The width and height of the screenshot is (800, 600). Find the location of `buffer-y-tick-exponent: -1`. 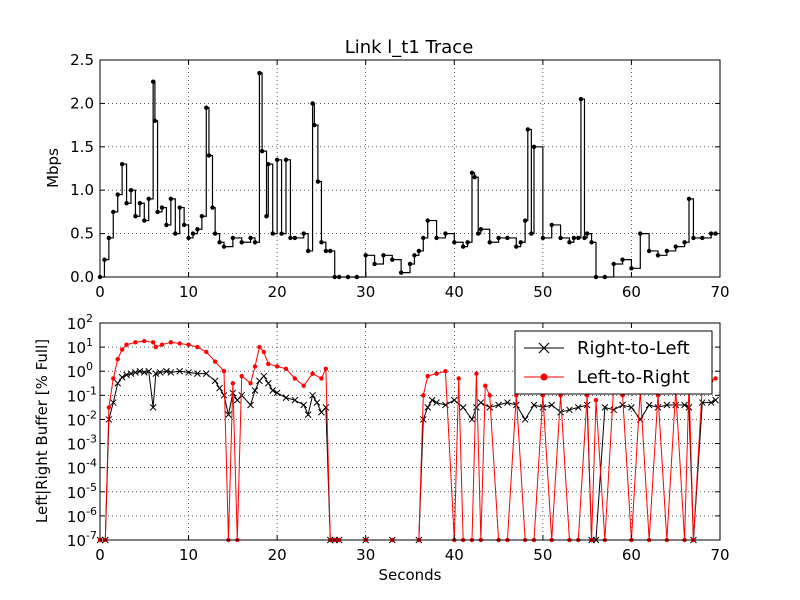

buffer-y-tick-exponent: -1 is located at coordinates (91, 390).